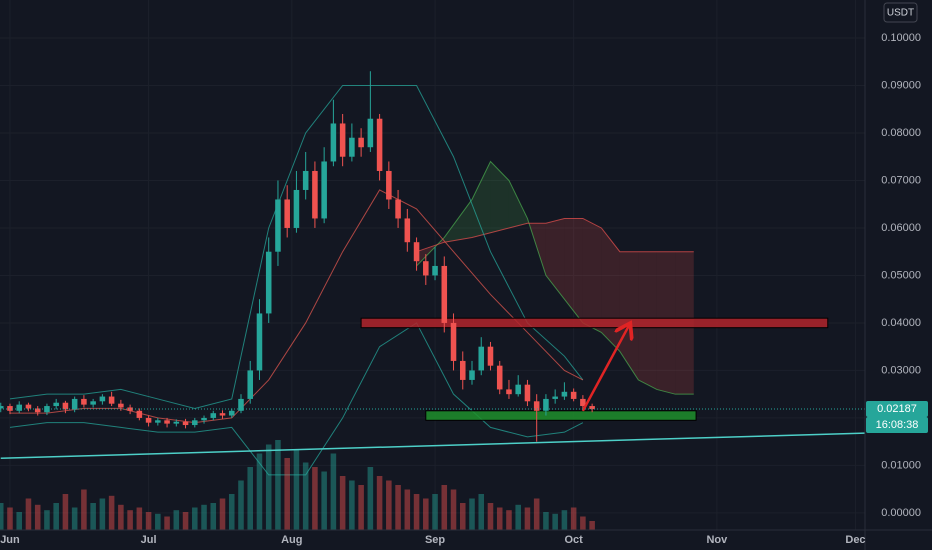  Describe the element at coordinates (901, 275) in the screenshot. I see `y-tick-label: 0.05000` at that location.